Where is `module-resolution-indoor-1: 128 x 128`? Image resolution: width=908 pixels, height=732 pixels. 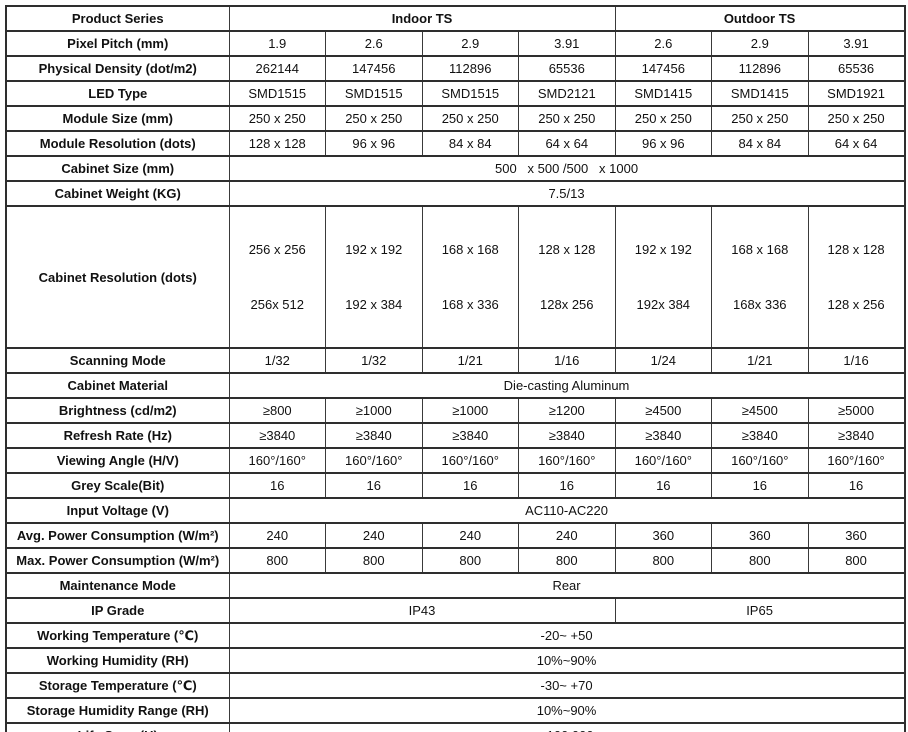
module-resolution-indoor-1: 128 x 128 is located at coordinates (277, 143).